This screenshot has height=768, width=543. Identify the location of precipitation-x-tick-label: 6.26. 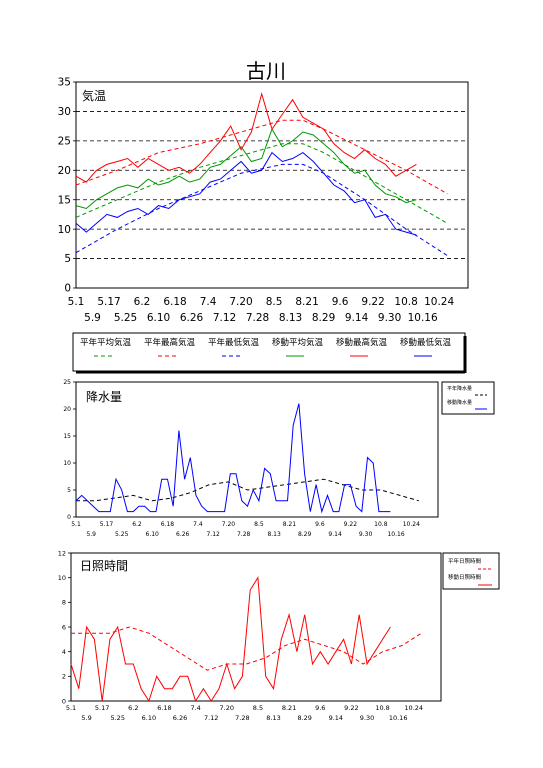
(183, 534).